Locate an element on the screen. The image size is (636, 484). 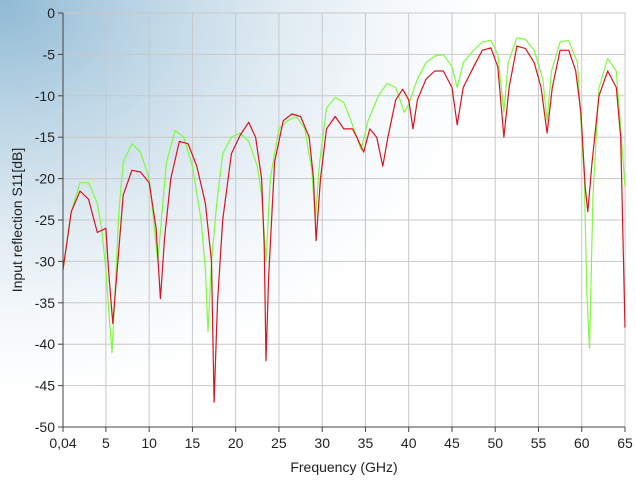
x-tick-label: 15 is located at coordinates (193, 443).